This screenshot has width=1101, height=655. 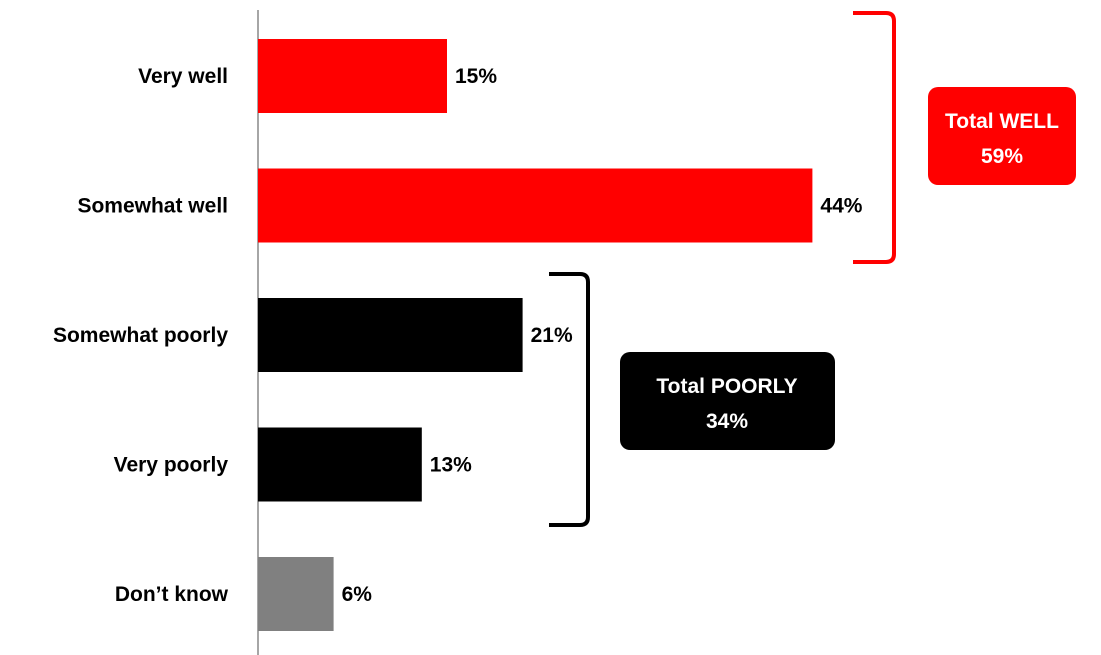 I want to click on bar-somewhat-poorly, so click(x=390, y=335).